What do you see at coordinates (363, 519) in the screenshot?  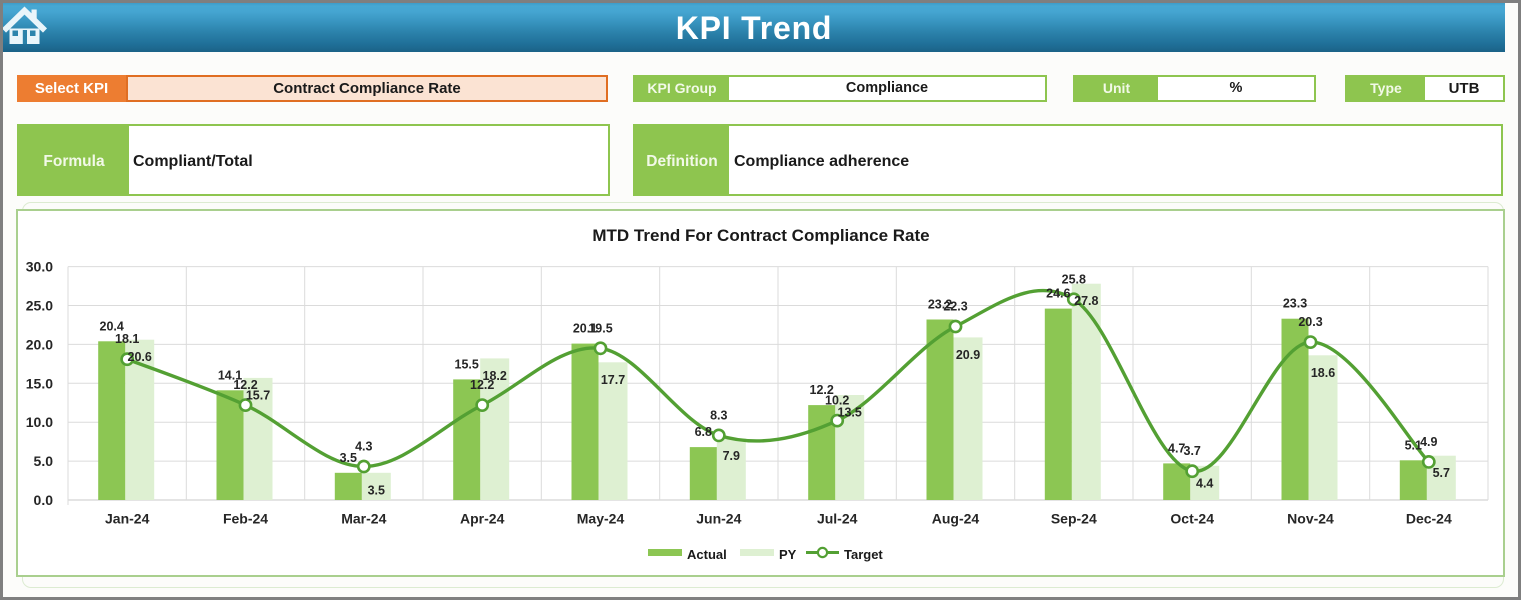 I see `svg-text: Mar-24` at bounding box center [363, 519].